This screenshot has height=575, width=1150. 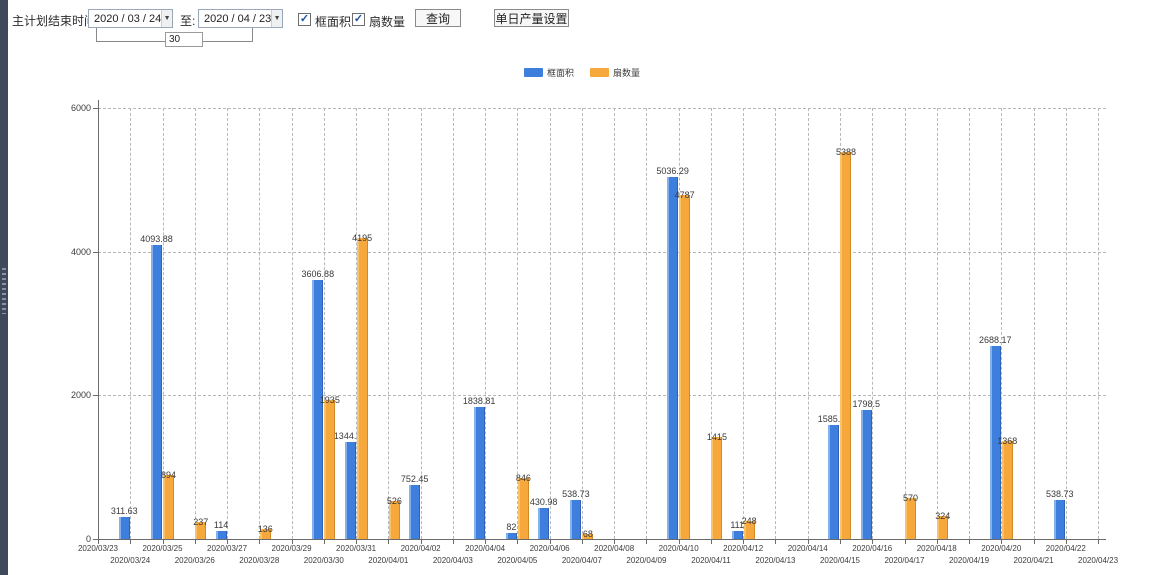 What do you see at coordinates (387, 22) in the screenshot?
I see `fan-count-checkbox-label: 扇数量` at bounding box center [387, 22].